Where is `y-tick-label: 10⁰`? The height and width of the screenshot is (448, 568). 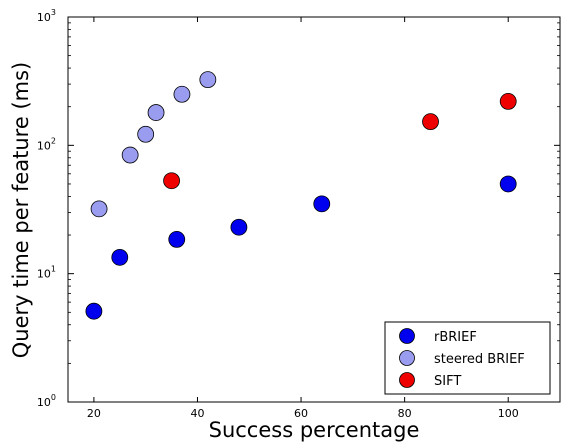 y-tick-label: 10⁰ is located at coordinates (46, 401).